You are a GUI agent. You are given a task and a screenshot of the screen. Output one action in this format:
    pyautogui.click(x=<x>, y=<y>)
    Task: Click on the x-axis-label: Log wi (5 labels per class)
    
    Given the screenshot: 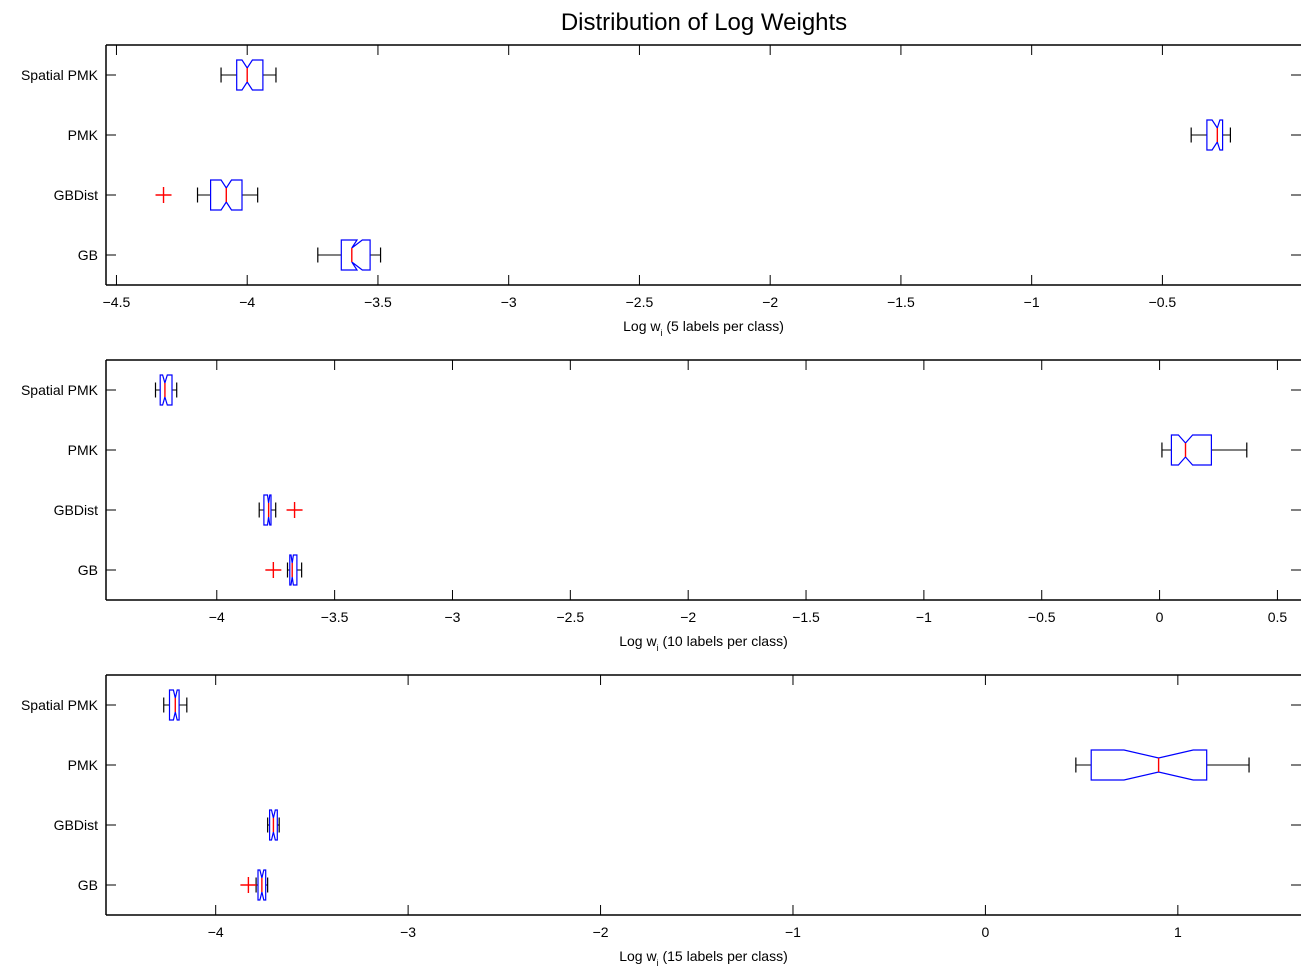 What is the action you would take?
    pyautogui.click(x=703, y=328)
    